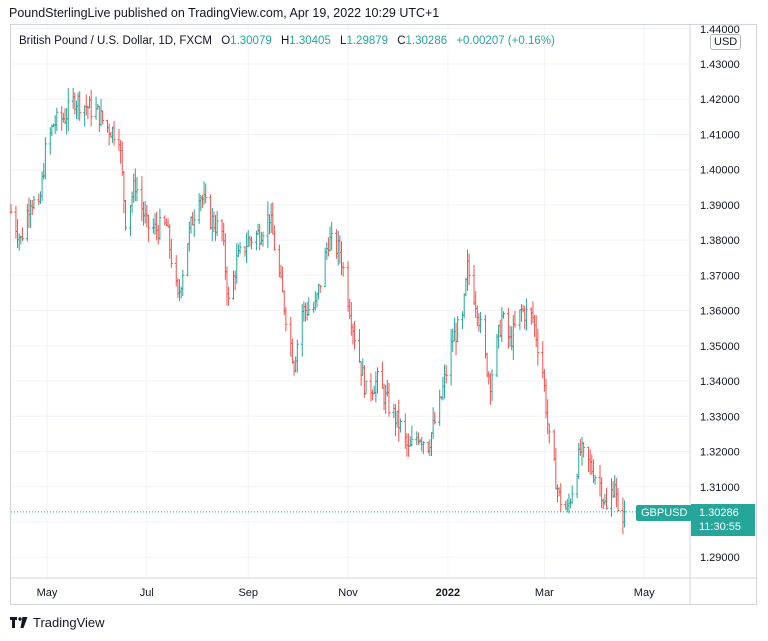 This screenshot has height=641, width=768. What do you see at coordinates (720, 417) in the screenshot?
I see `y-tick-label: 1.33000` at bounding box center [720, 417].